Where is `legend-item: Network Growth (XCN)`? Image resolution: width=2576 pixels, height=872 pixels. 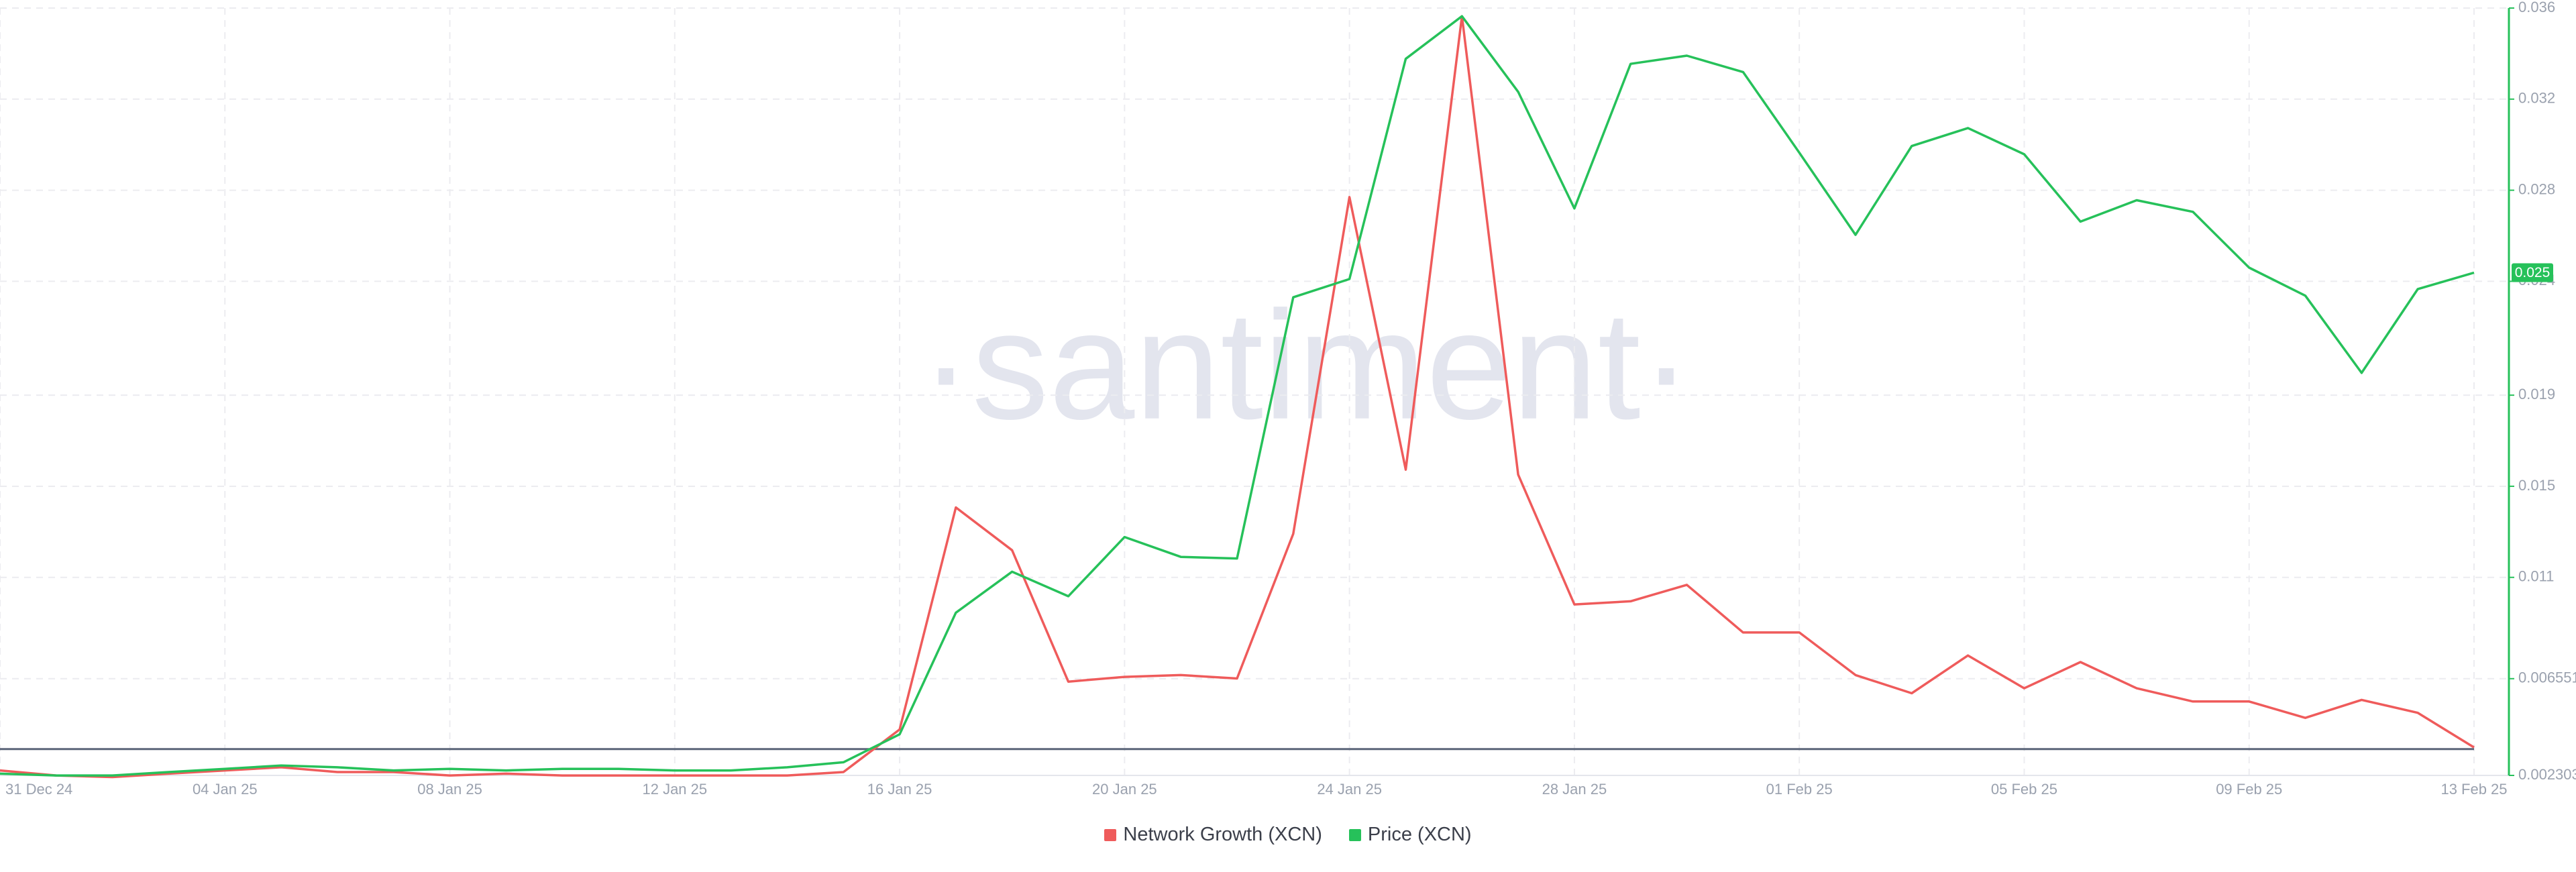
legend-item: Network Growth (XCN) is located at coordinates (1213, 835).